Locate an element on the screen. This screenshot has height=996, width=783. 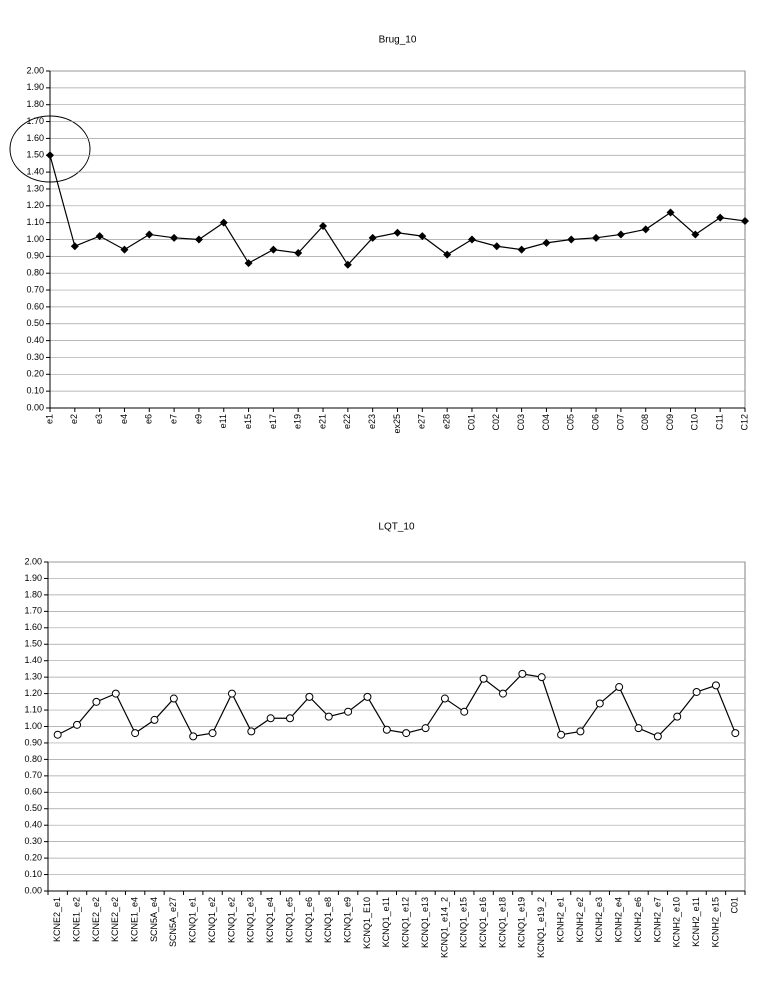
y-tick-label: 0.30 is located at coordinates (35, 357).